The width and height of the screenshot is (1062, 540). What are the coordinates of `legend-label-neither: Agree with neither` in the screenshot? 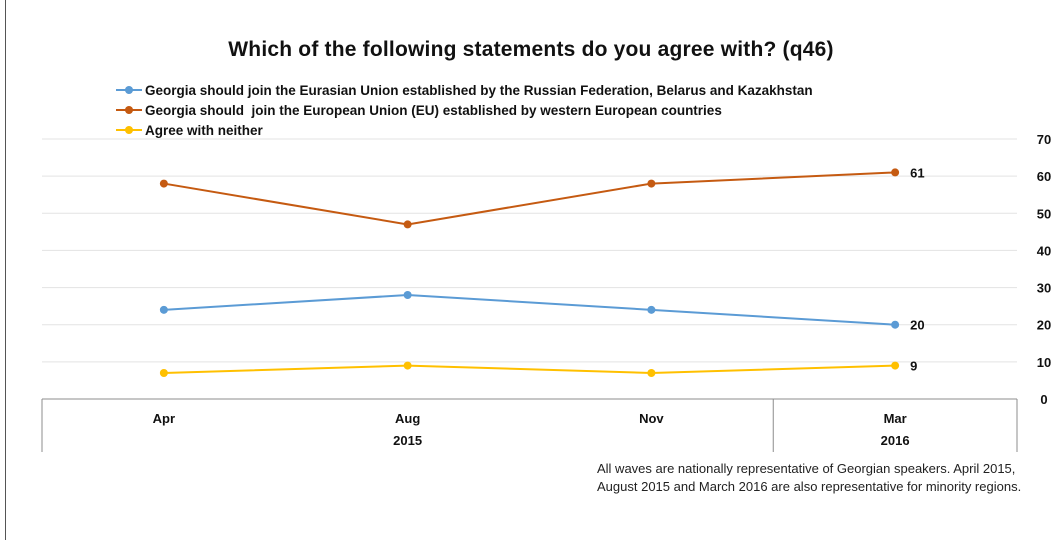 It's located at (204, 130).